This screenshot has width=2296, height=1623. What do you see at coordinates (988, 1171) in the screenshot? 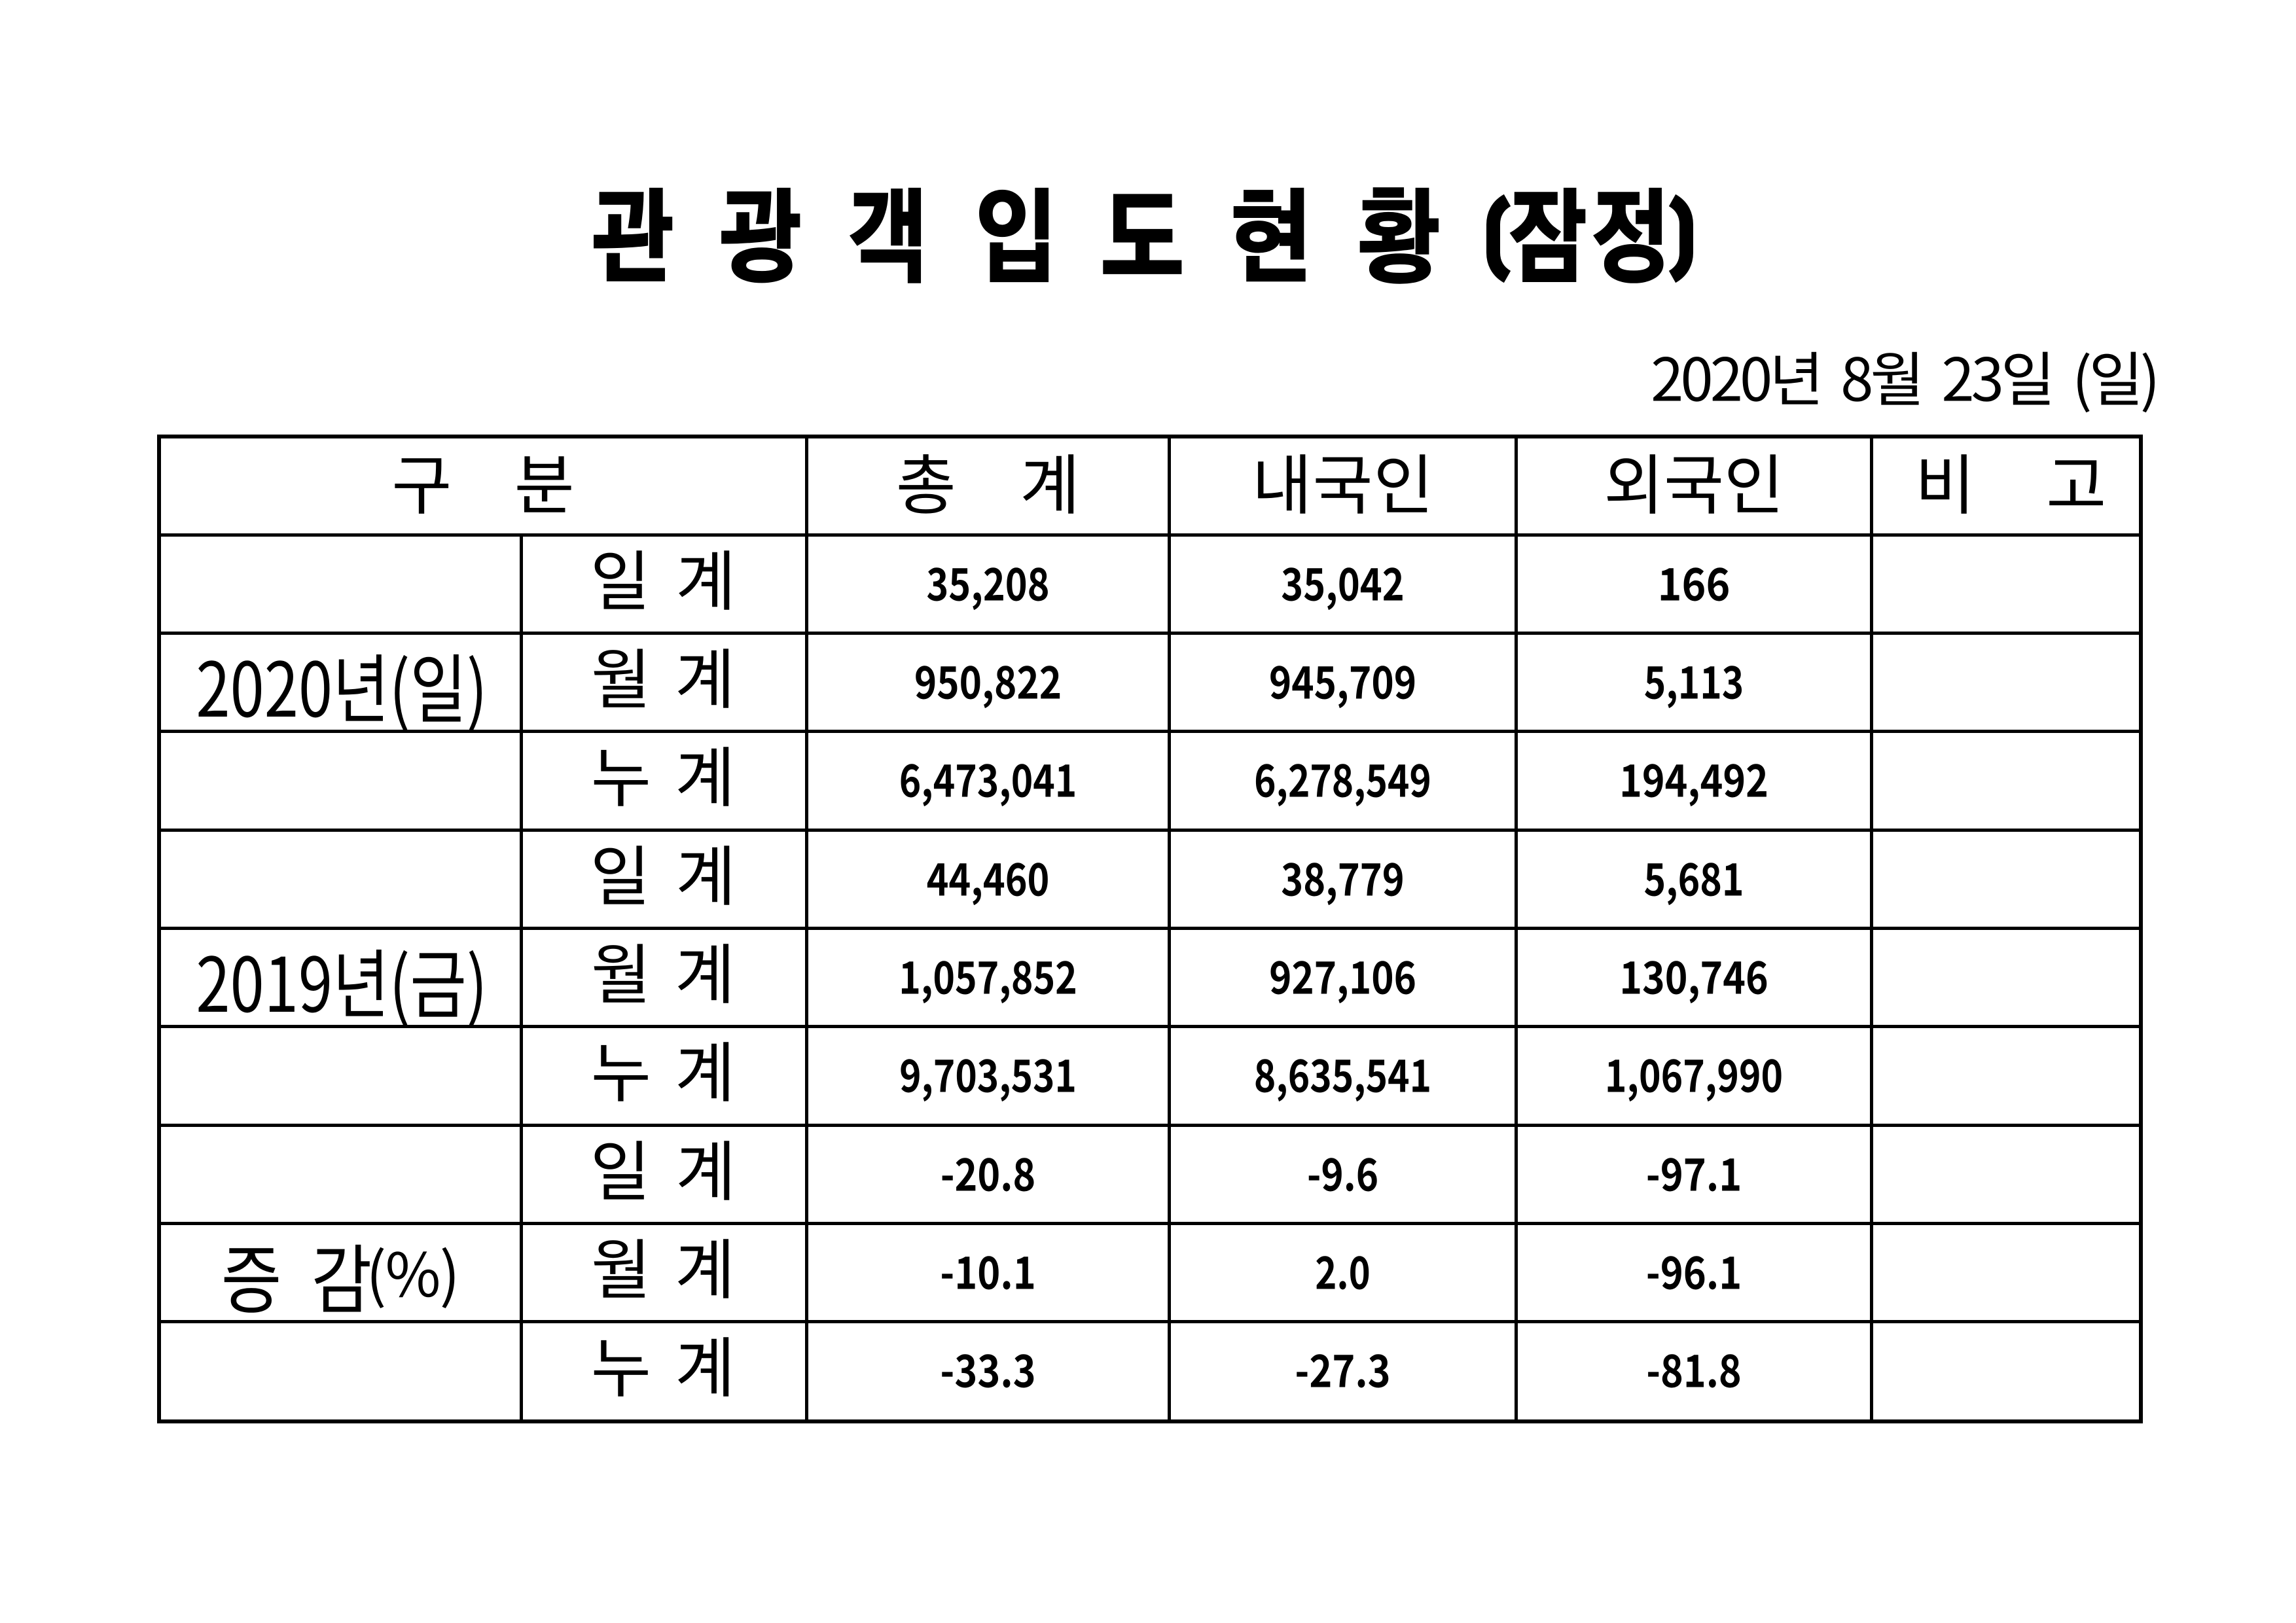
I see `svg-text: -20.8` at bounding box center [988, 1171].